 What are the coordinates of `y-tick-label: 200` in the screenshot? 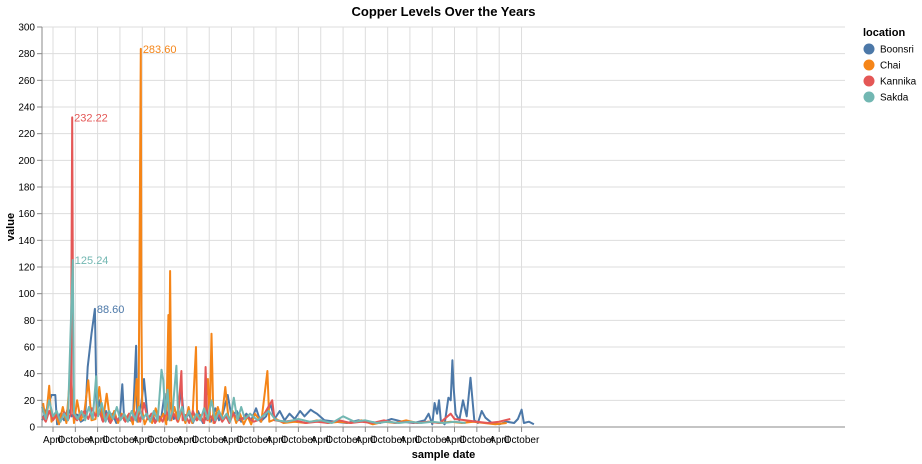 It's located at (26, 161).